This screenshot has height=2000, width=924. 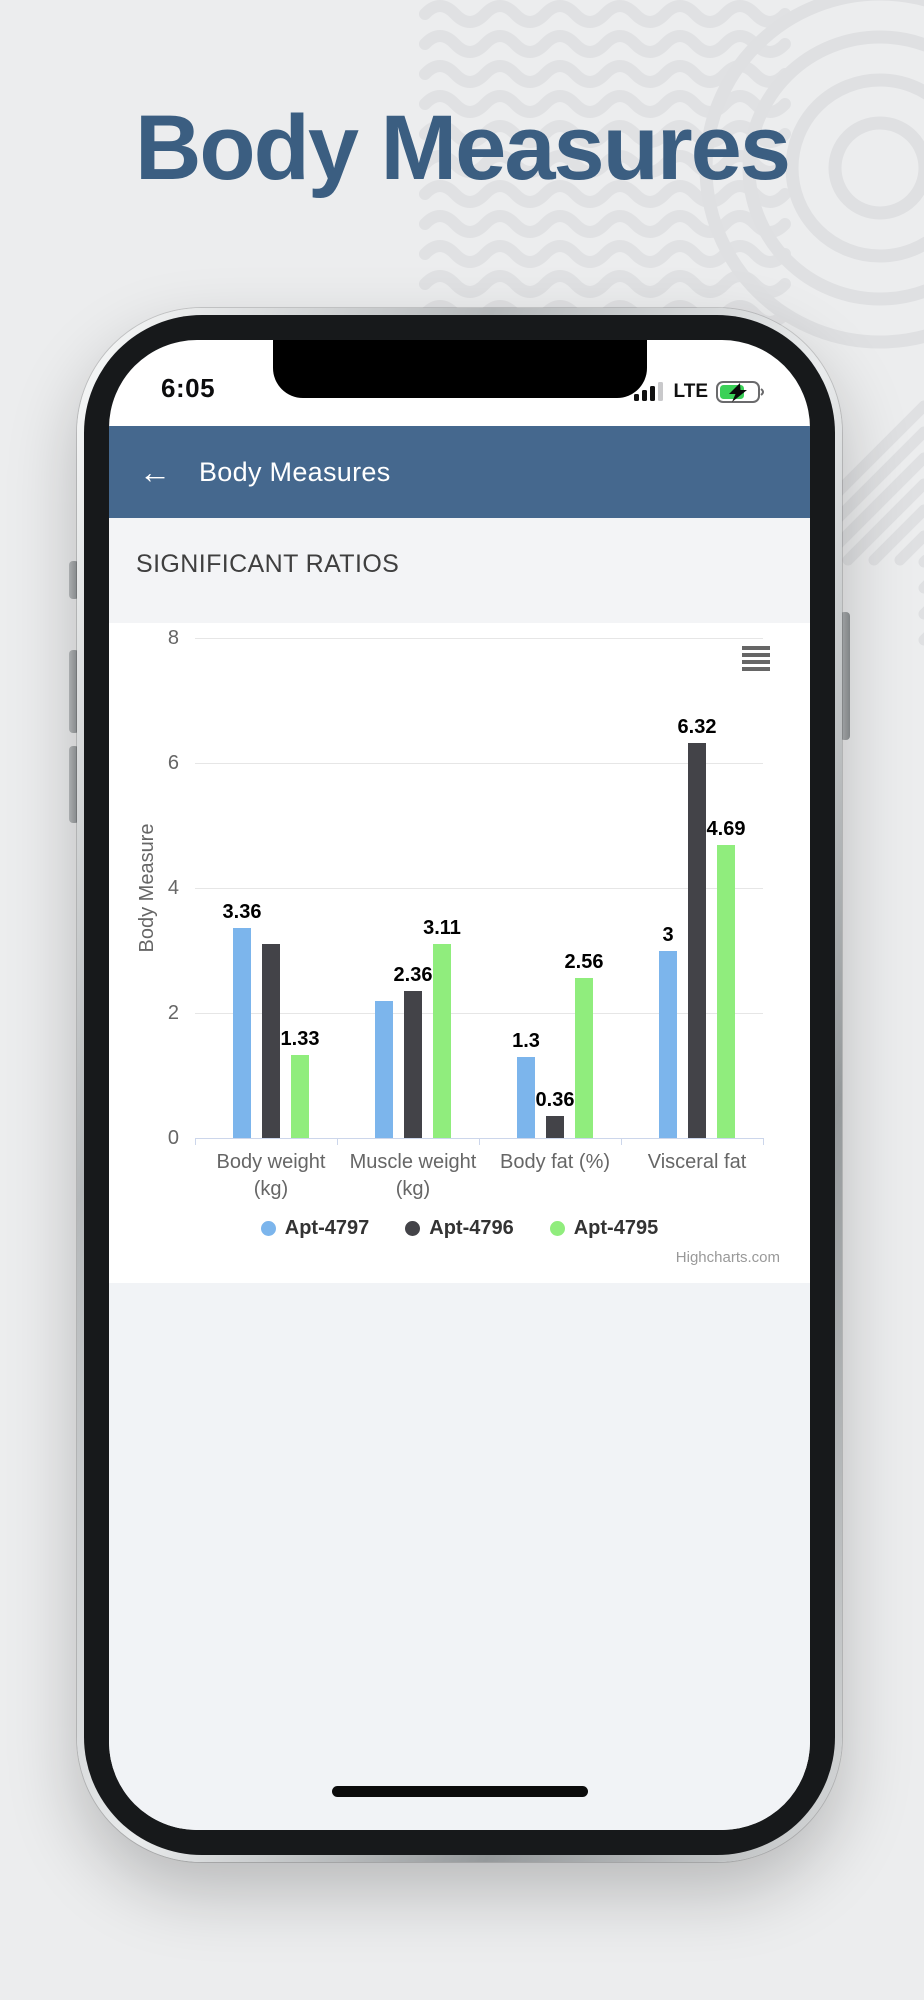 I want to click on section-heading: SIGNIFICANT RATIOS, so click(x=268, y=564).